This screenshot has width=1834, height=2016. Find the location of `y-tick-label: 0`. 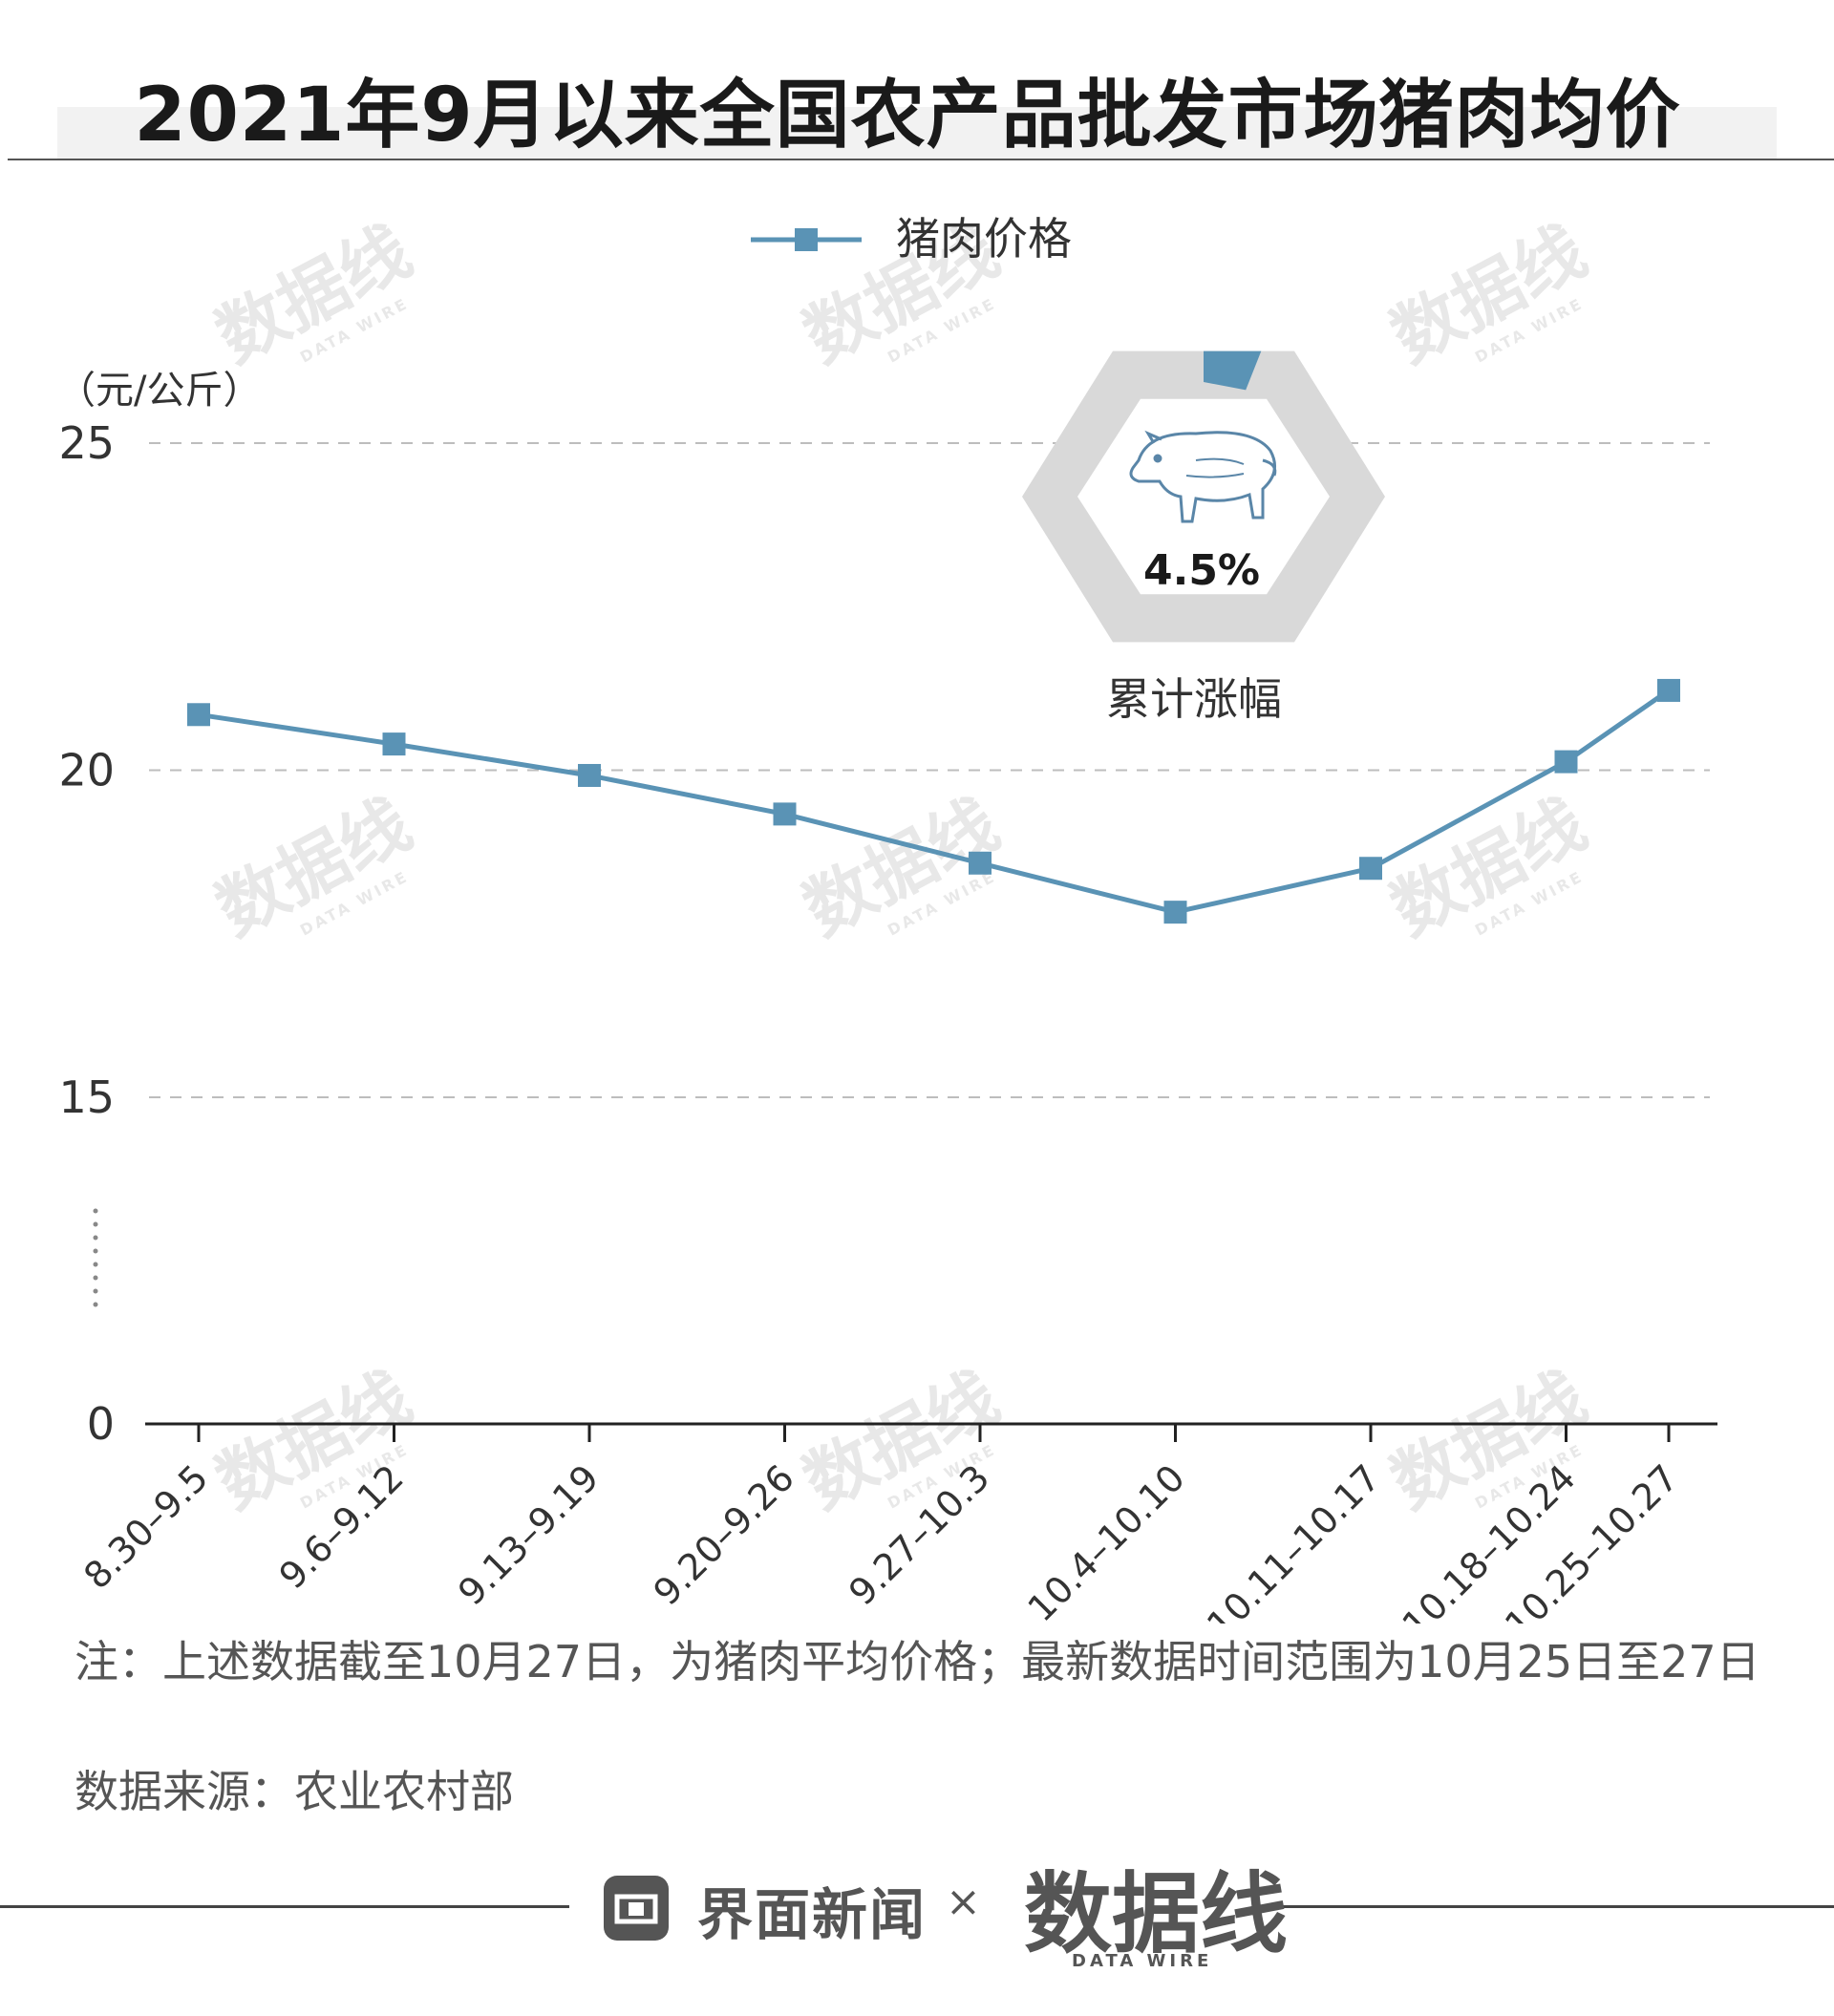

y-tick-label: 0 is located at coordinates (101, 1424).